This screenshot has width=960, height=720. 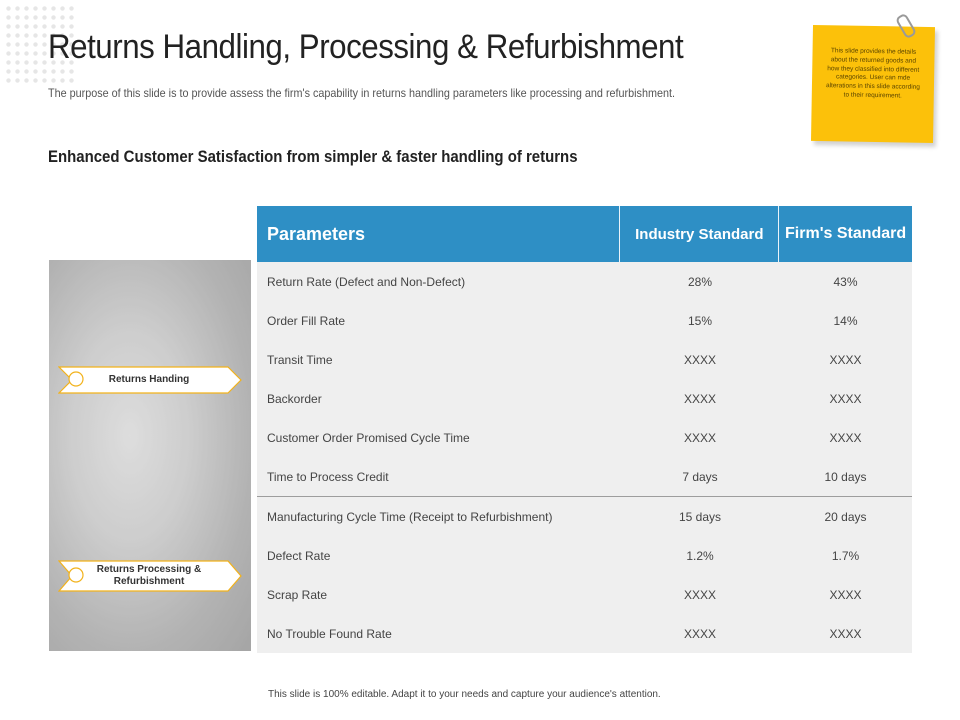 What do you see at coordinates (328, 476) in the screenshot?
I see `cell-parameter: Time to Process Credit` at bounding box center [328, 476].